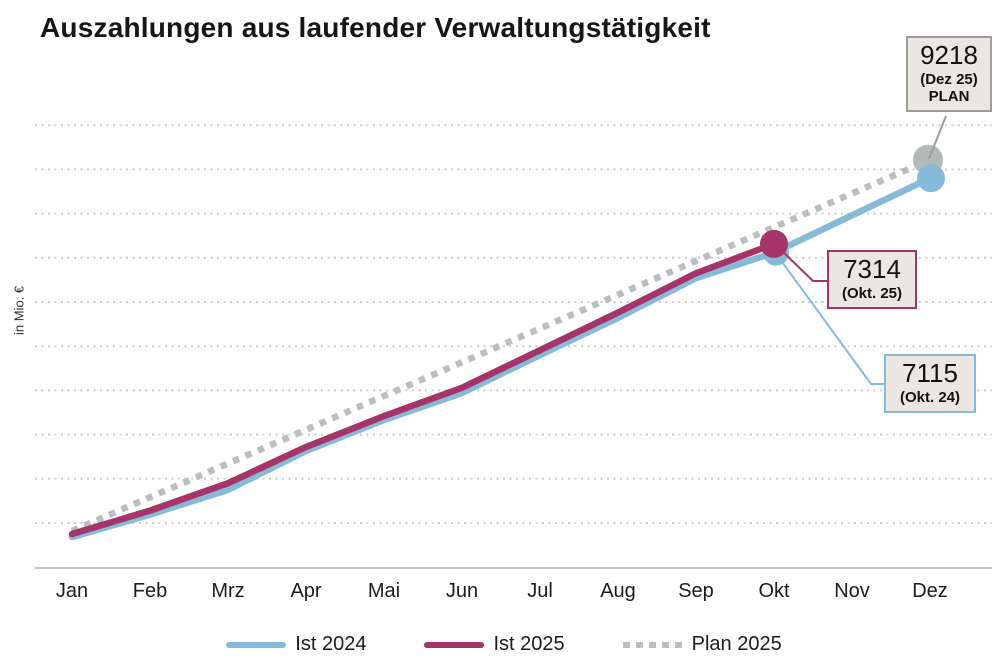 Image resolution: width=1008 pixels, height=672 pixels. Describe the element at coordinates (462, 591) in the screenshot. I see `x-tick-jun: Jun` at that location.